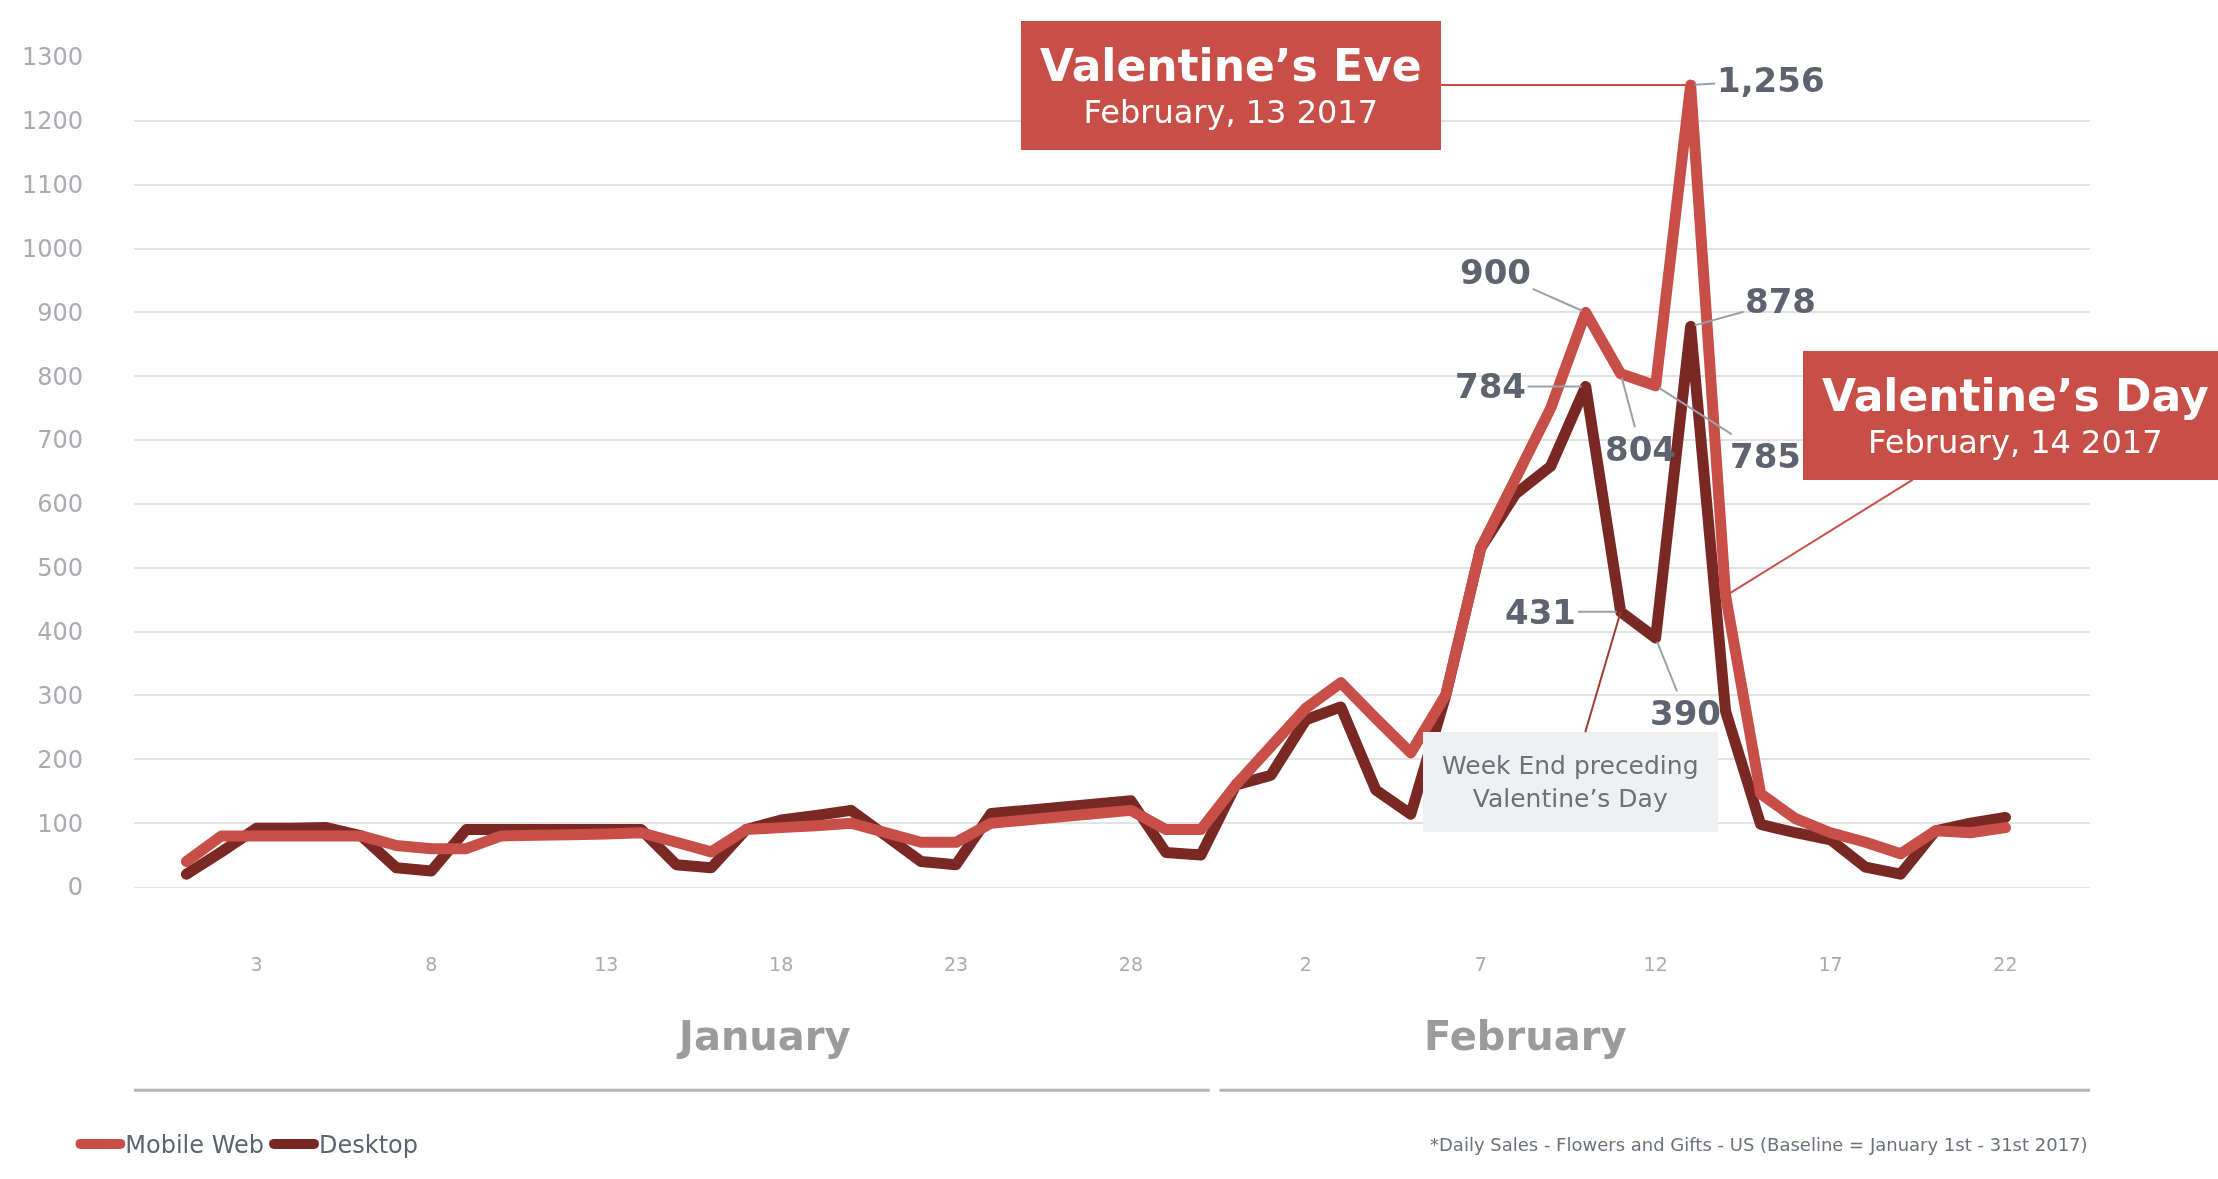 The width and height of the screenshot is (2218, 1179). What do you see at coordinates (60, 568) in the screenshot?
I see `y-tick-label: 500` at bounding box center [60, 568].